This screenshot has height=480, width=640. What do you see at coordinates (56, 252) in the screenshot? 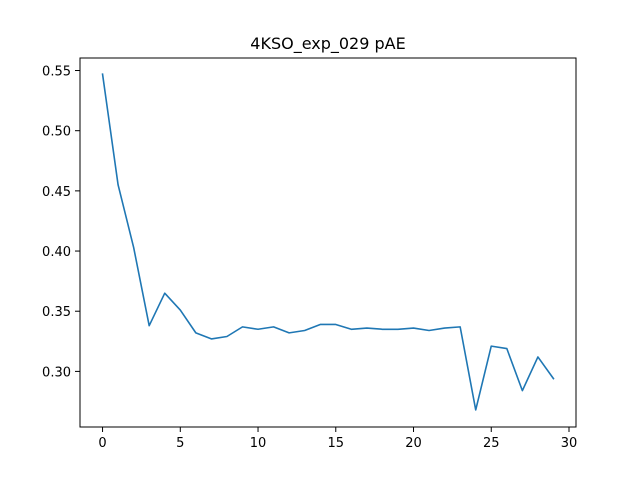
I see `y-tick-label: 0.40` at bounding box center [56, 252].